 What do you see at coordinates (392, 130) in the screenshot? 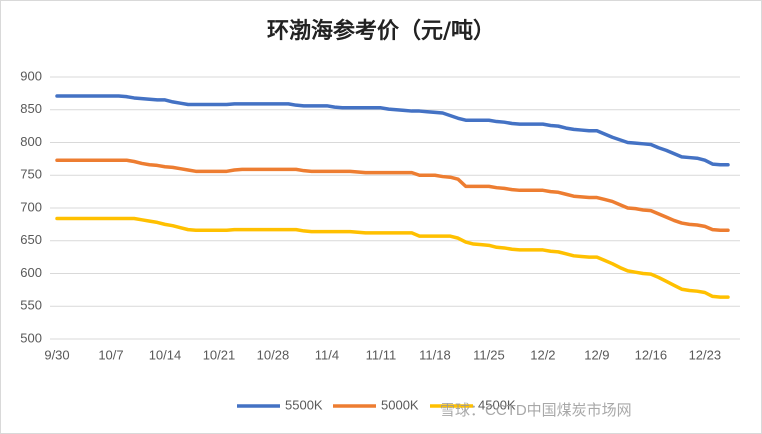
I see `series-line` at bounding box center [392, 130].